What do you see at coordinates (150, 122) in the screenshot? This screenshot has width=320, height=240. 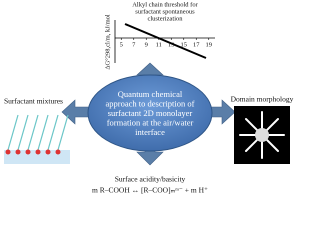 I see `center-text: formation at the air/water` at bounding box center [150, 122].